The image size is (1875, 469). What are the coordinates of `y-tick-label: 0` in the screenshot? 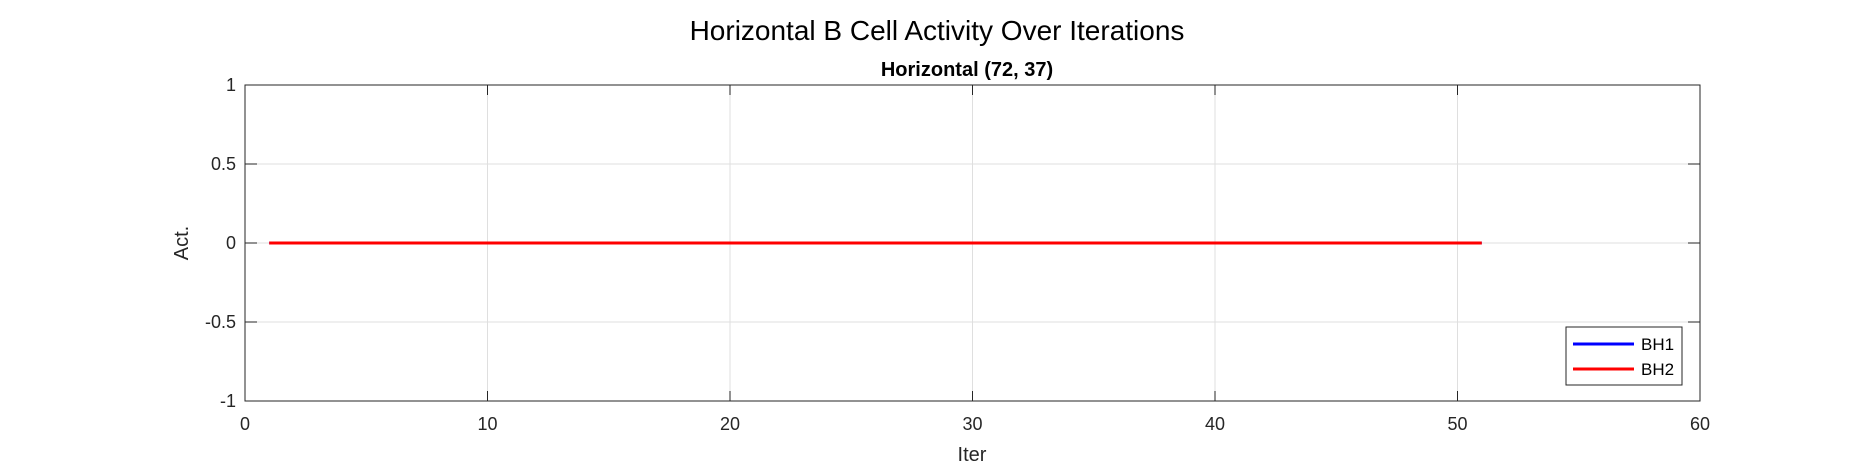 It's located at (231, 243).